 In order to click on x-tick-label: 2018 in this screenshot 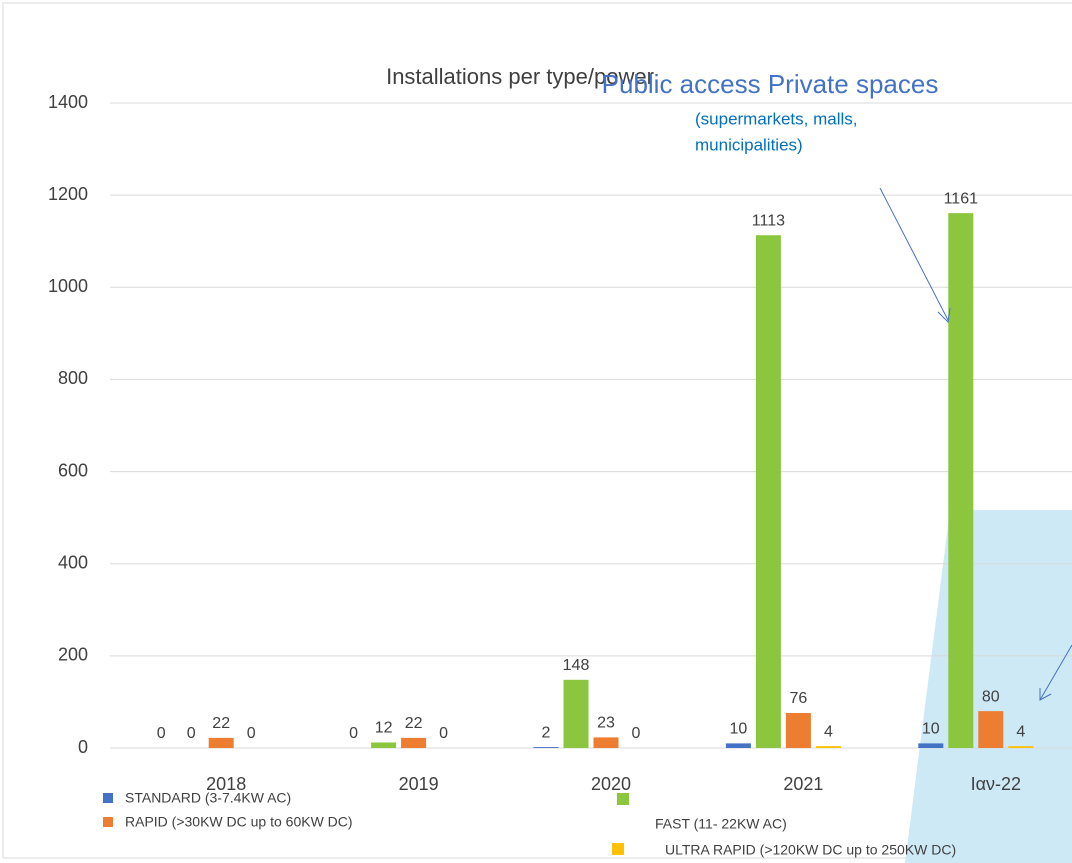, I will do `click(226, 784)`.